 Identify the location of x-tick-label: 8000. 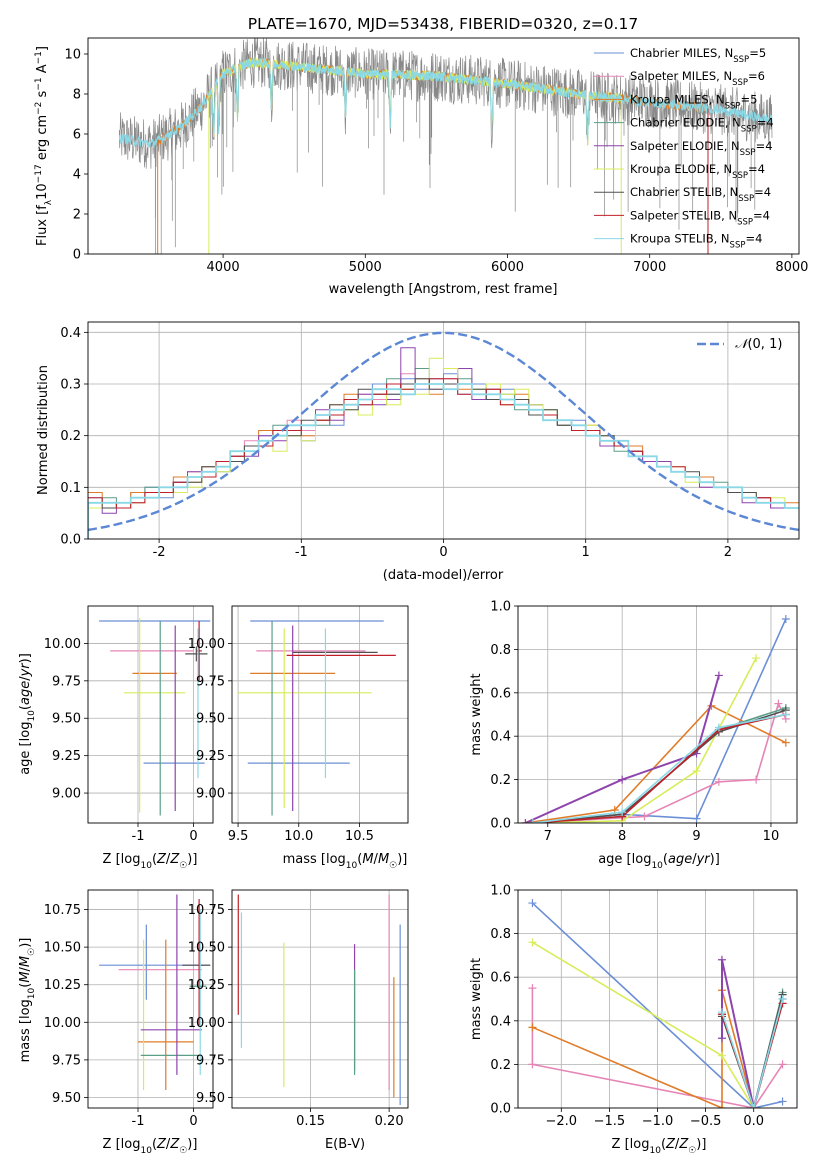
(791, 267).